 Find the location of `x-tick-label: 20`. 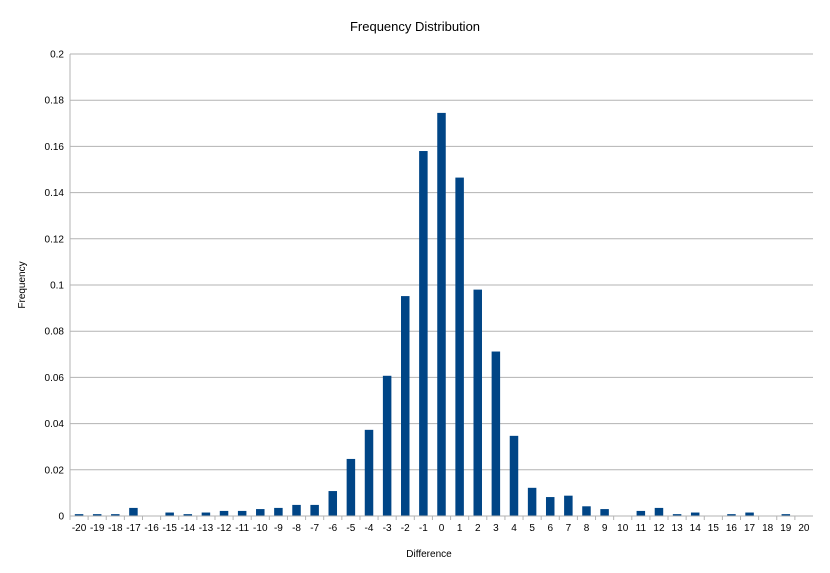

x-tick-label: 20 is located at coordinates (804, 528).